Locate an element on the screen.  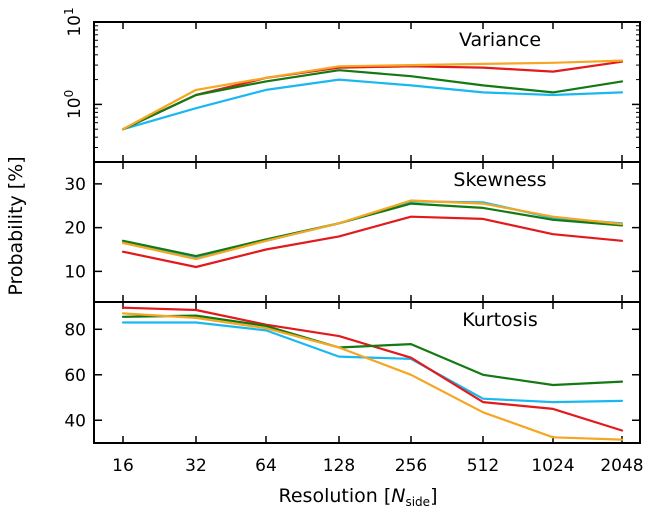
y-tick-label: 80 is located at coordinates (75, 330).